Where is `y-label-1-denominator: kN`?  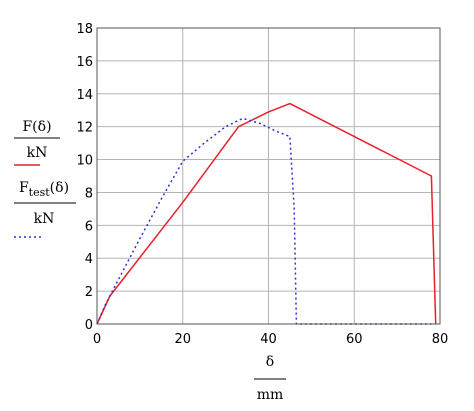 y-label-1-denominator: kN is located at coordinates (37, 153).